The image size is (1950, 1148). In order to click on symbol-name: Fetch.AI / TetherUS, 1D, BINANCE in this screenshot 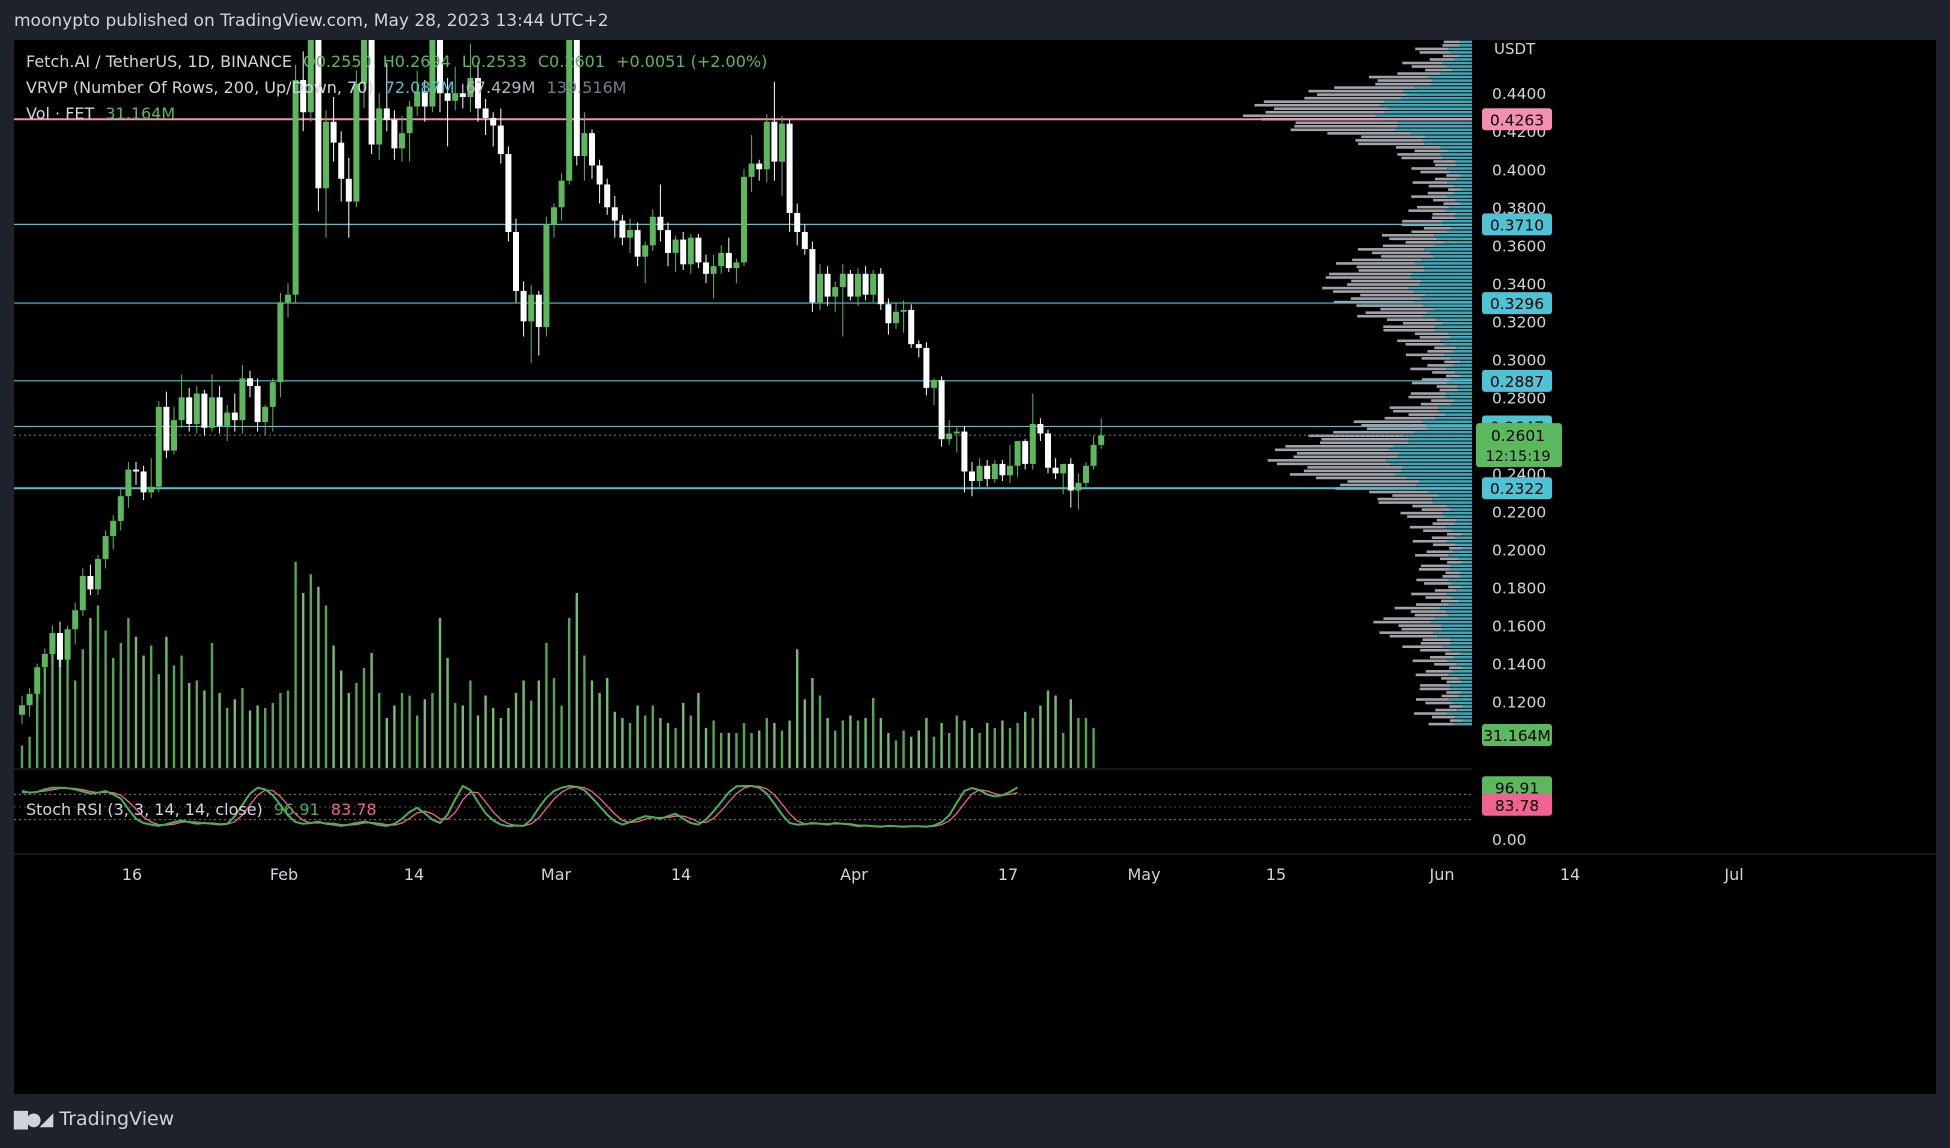, I will do `click(159, 61)`.